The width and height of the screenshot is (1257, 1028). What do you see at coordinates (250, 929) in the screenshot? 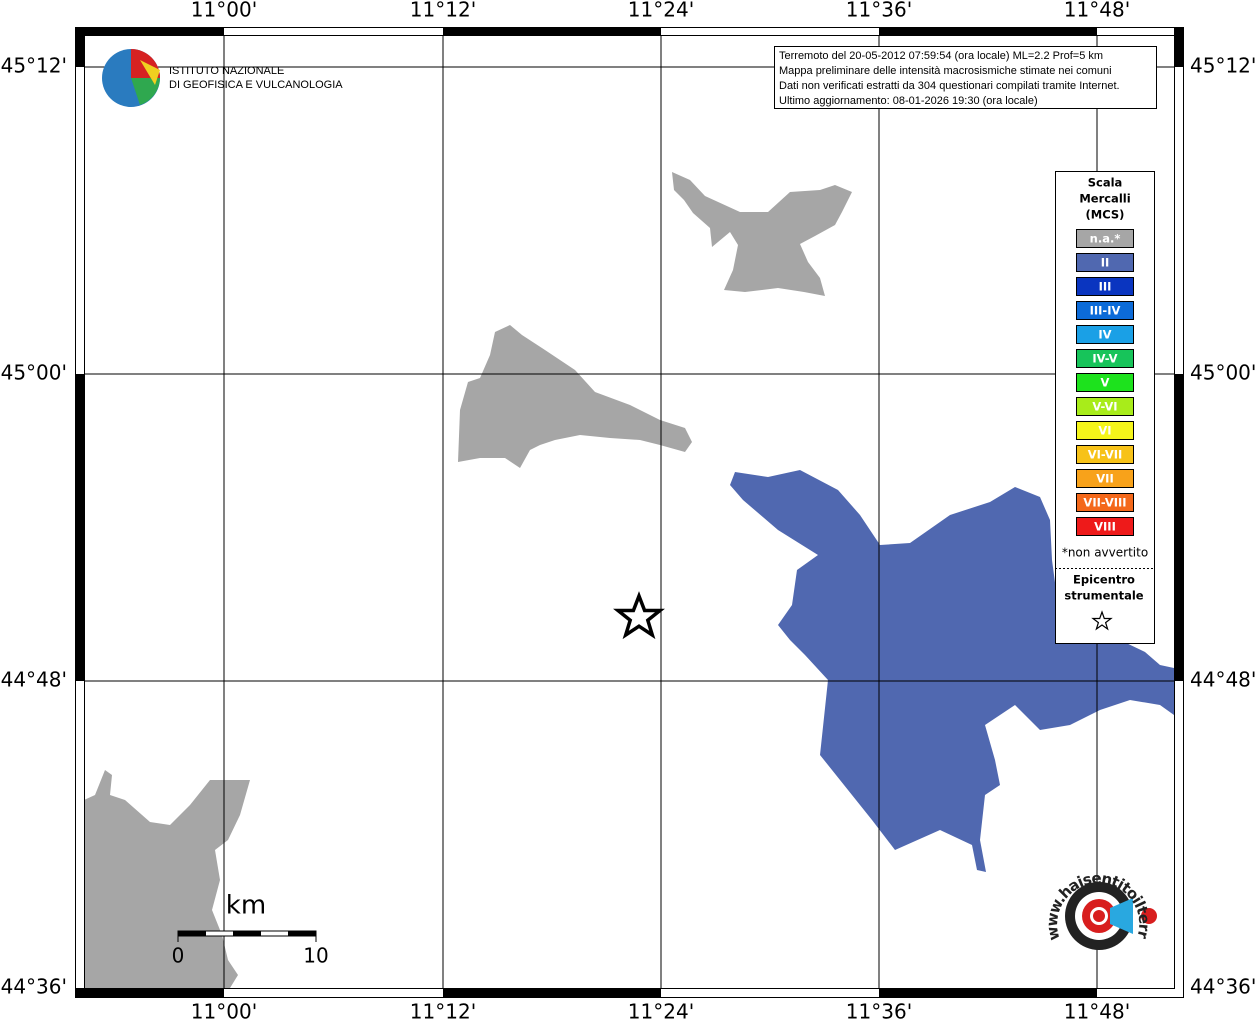
I see `scale-bar: km 0 10` at bounding box center [250, 929].